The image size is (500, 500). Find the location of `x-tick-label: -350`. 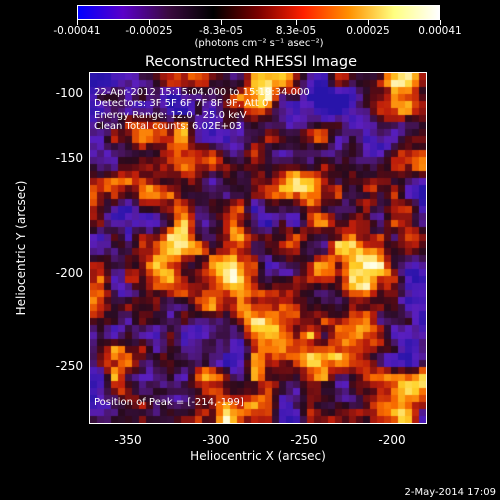

x-tick-label: -350 is located at coordinates (128, 440).